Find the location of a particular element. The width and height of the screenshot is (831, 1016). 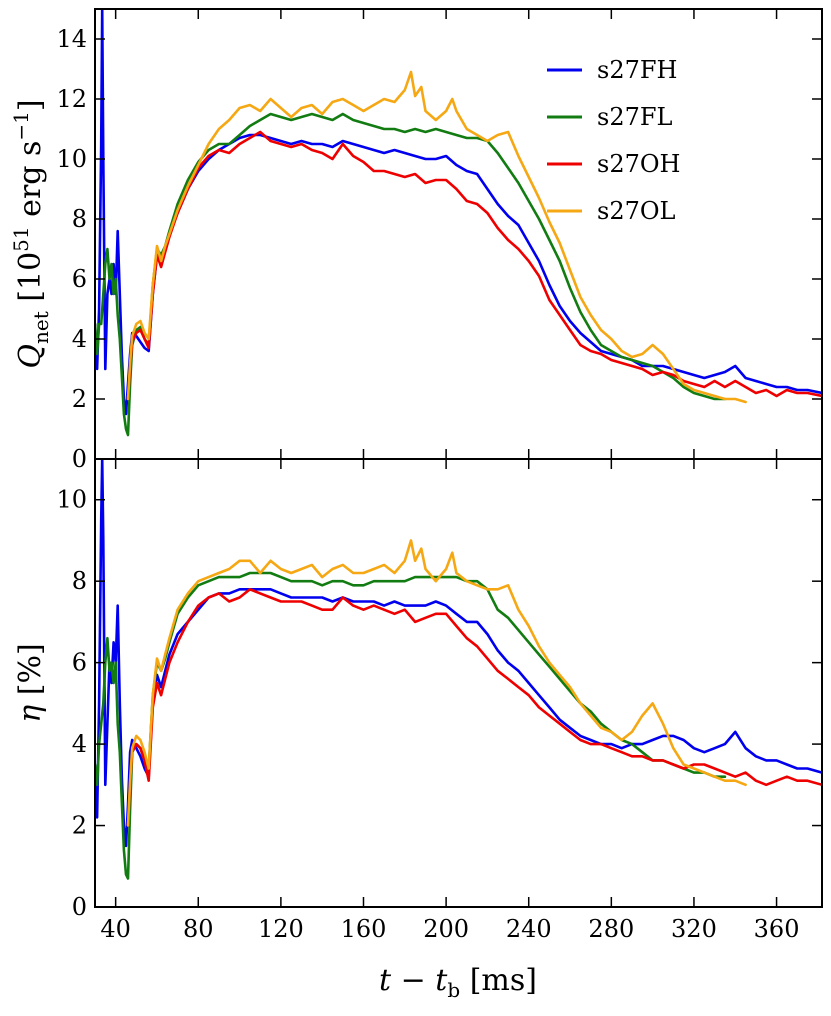

top-ytick-label: 12 is located at coordinates (71, 99).